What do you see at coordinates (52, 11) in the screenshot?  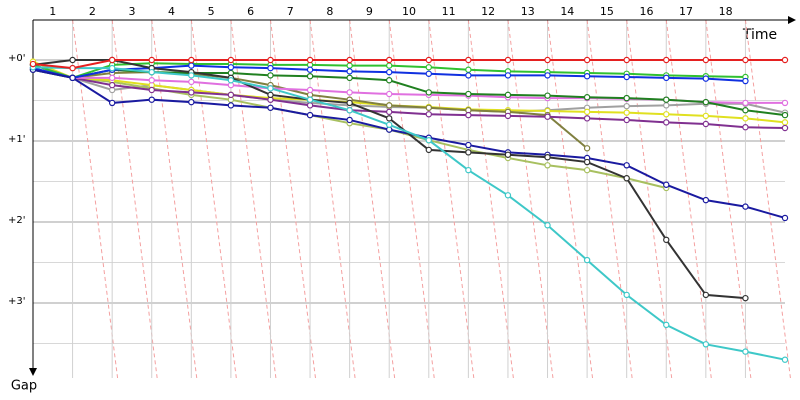 I see `x-tick-label: 1` at bounding box center [52, 11].